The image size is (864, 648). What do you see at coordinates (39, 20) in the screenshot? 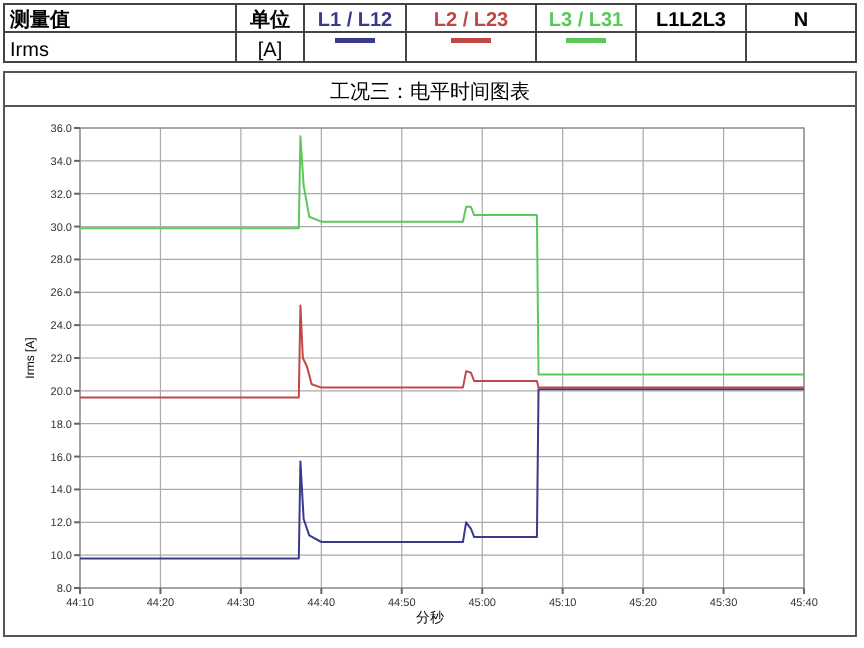
I see `text: 测量值` at bounding box center [39, 20].